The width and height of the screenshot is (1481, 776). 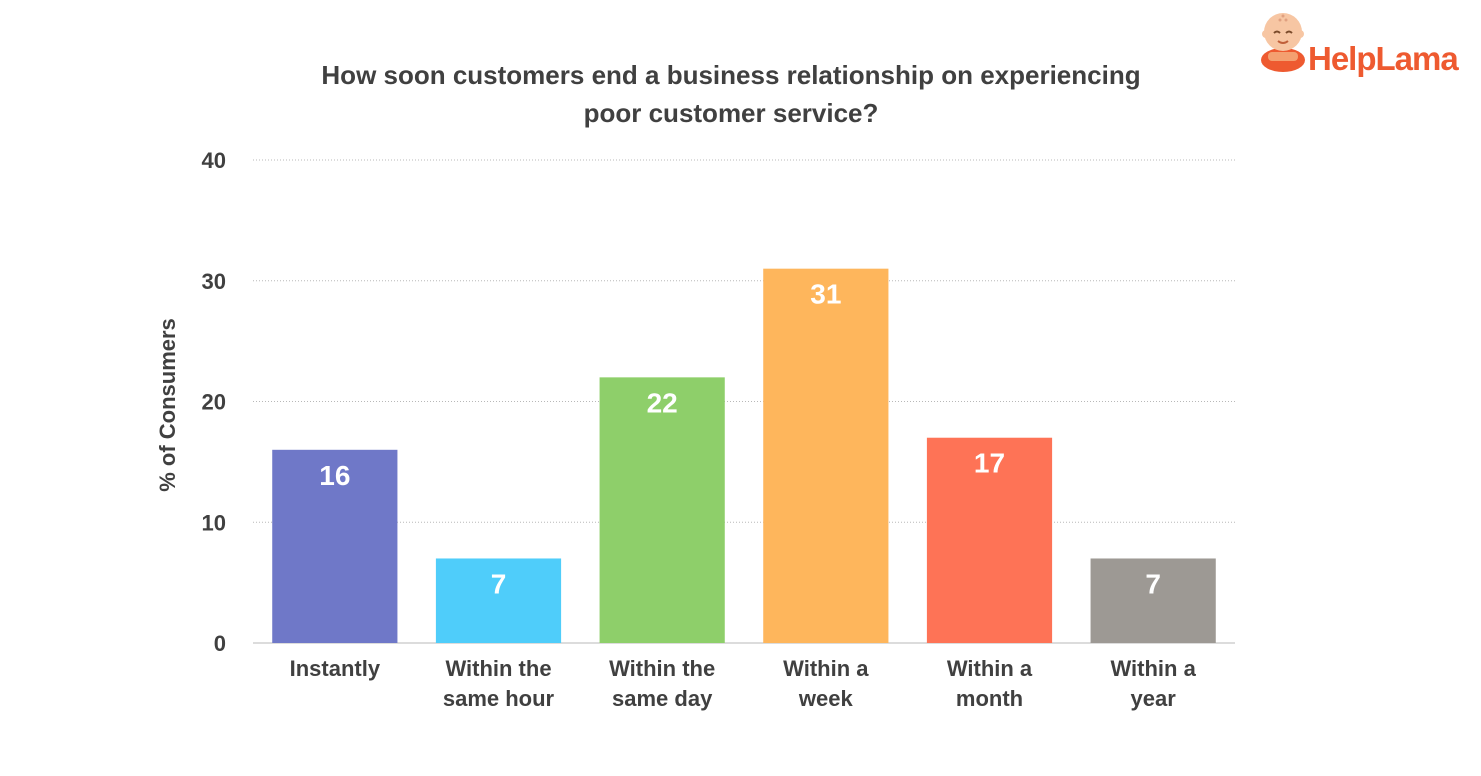 I want to click on y-tick-label: 40, so click(x=214, y=160).